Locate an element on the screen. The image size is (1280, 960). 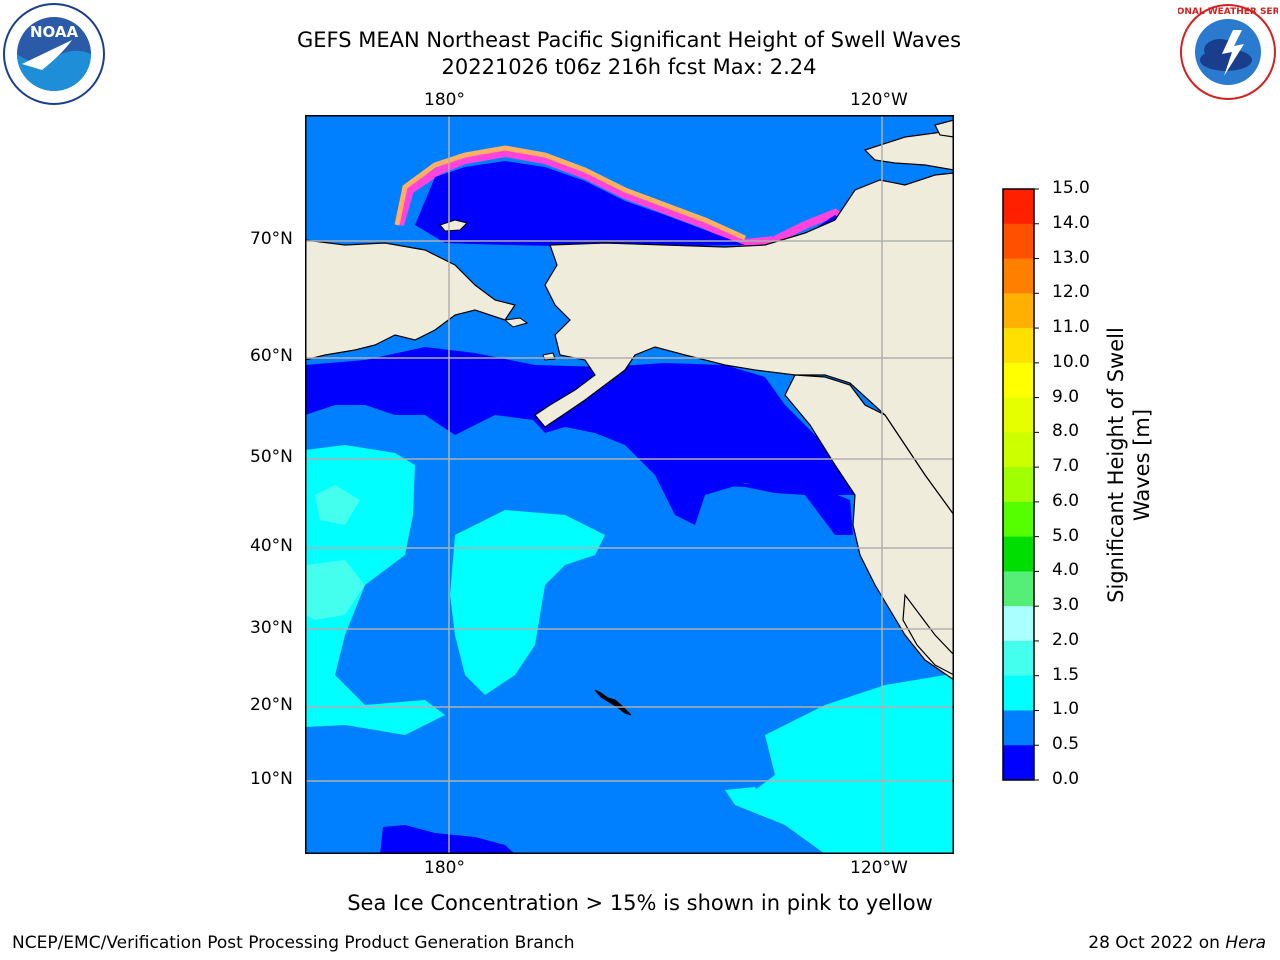
colorbar-label-line1: Significant Height of Swell is located at coordinates (1116, 465).